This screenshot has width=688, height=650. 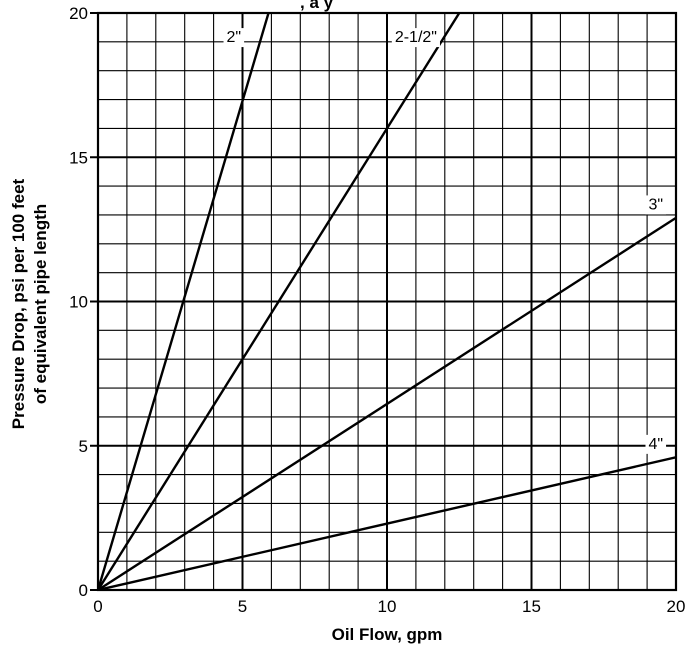 What do you see at coordinates (83, 446) in the screenshot?
I see `y-tick-label: 5` at bounding box center [83, 446].